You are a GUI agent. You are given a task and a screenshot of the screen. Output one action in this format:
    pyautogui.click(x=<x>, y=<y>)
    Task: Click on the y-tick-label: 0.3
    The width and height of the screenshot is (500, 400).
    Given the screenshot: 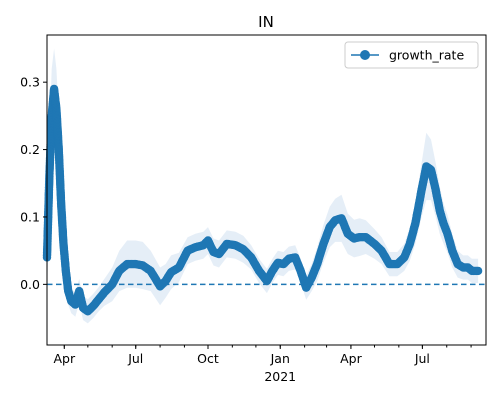 What is the action you would take?
    pyautogui.click(x=30, y=82)
    